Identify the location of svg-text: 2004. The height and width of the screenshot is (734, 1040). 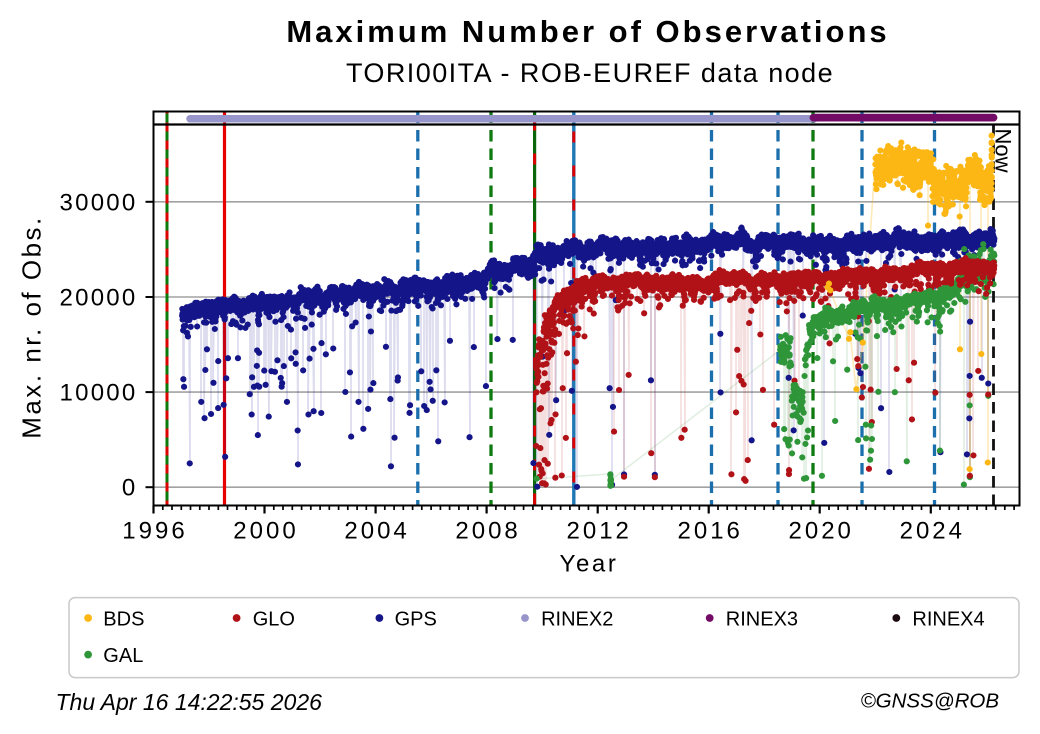
(376, 531).